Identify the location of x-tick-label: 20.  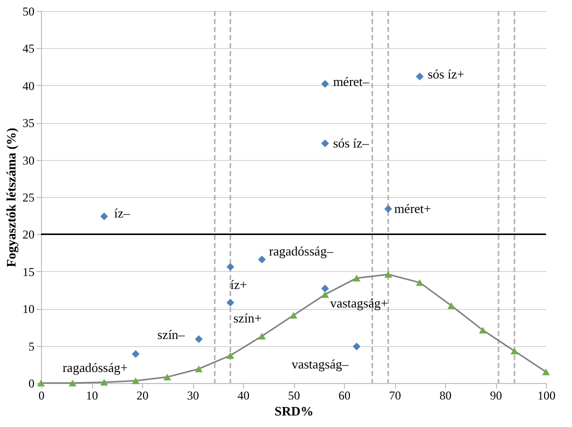
(142, 395).